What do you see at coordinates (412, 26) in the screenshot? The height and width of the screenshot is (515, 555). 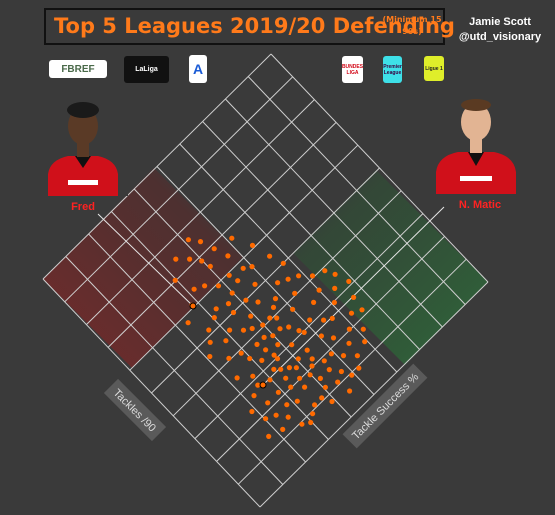 I see `chart-subtitle: (Minimum 15 90s)` at bounding box center [412, 26].